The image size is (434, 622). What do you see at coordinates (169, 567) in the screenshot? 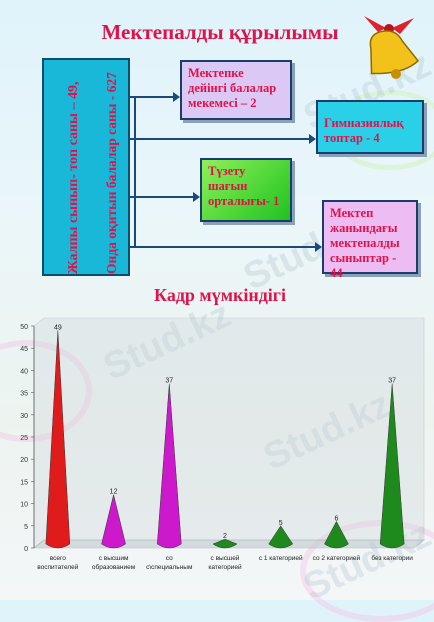
I see `category-label: с\специальным` at bounding box center [169, 567].